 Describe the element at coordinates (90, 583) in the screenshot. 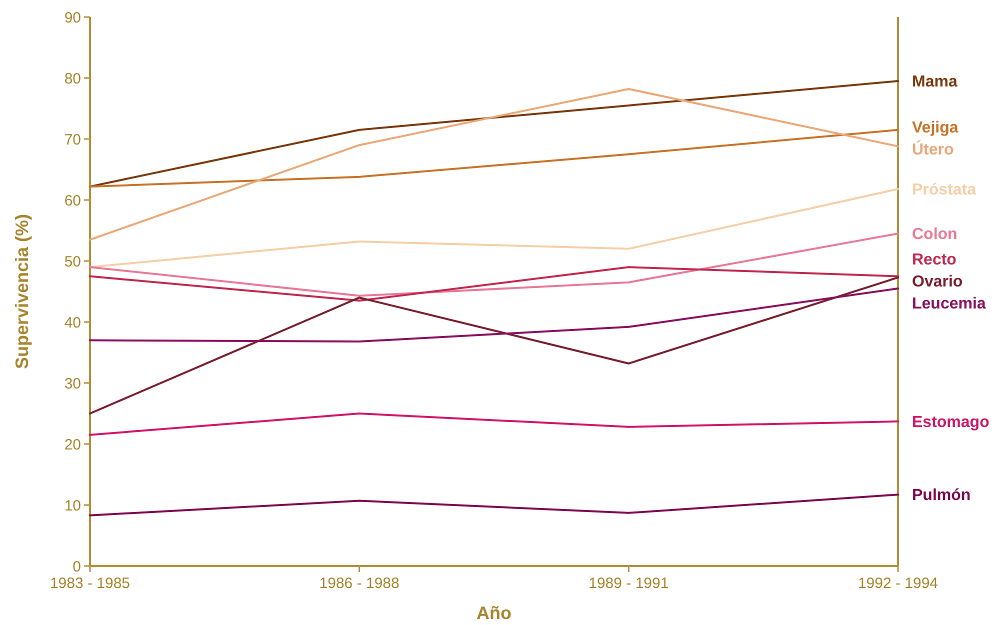

I see `x-tick-label: 1983 - 1985` at that location.